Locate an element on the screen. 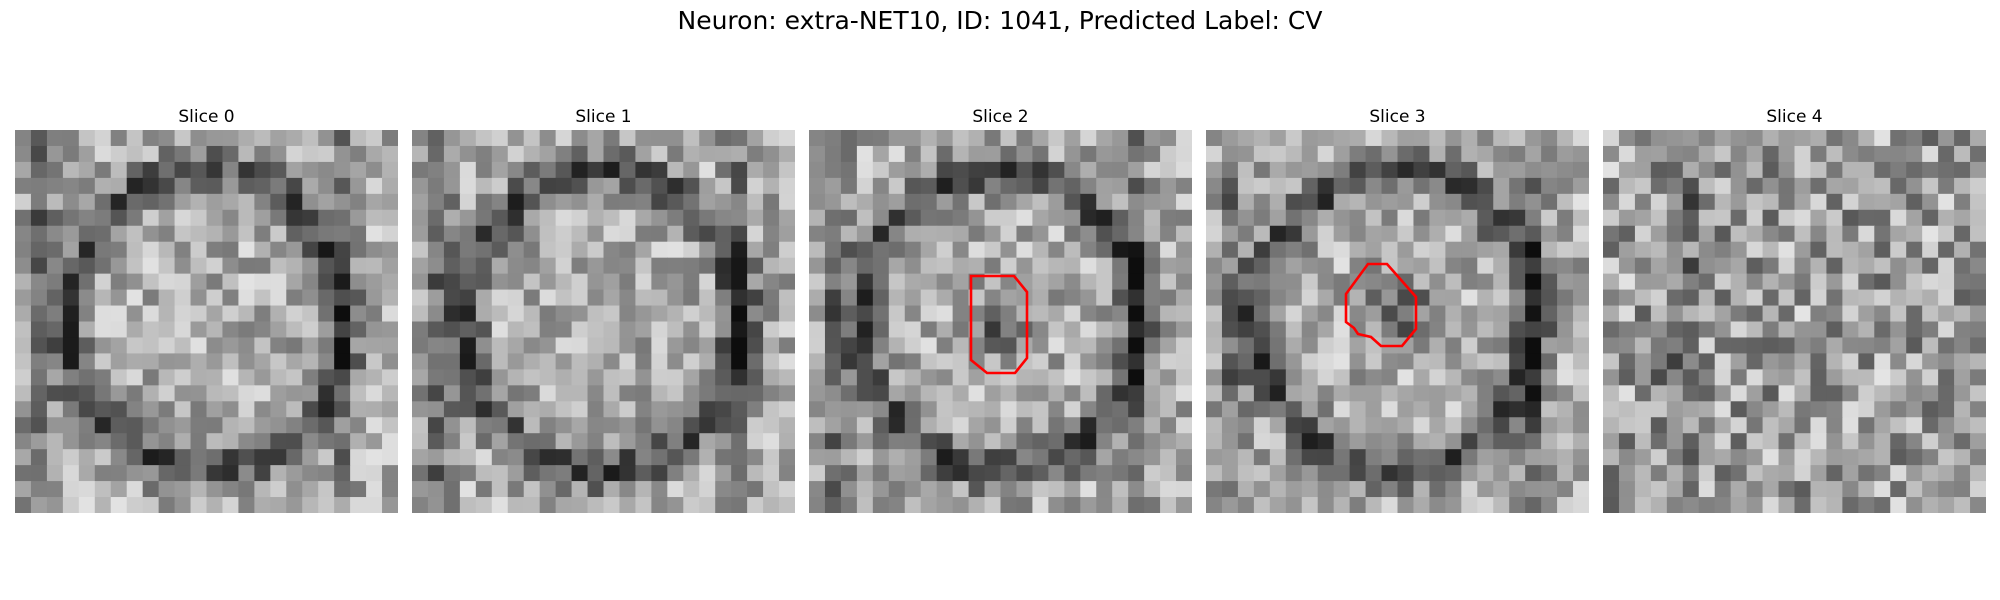 This screenshot has width=2000, height=600. slice-title: Slice 2 is located at coordinates (1000, 117).